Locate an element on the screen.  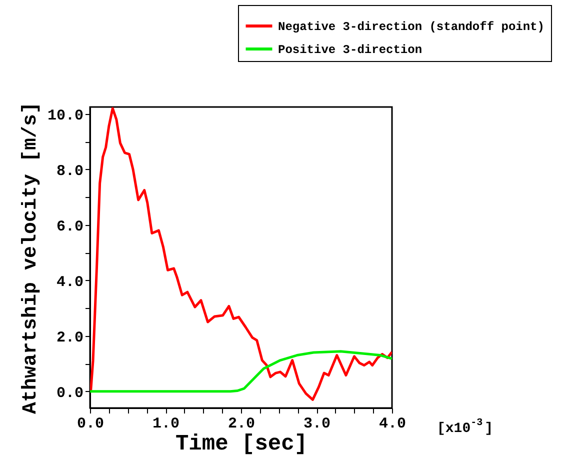
y-tick-label: 0.0 is located at coordinates (70, 393).